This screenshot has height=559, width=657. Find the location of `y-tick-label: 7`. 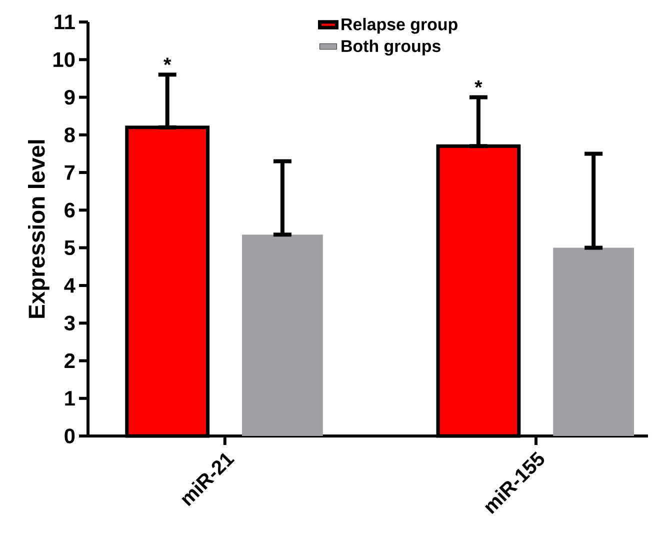

y-tick-label: 7 is located at coordinates (69, 172).